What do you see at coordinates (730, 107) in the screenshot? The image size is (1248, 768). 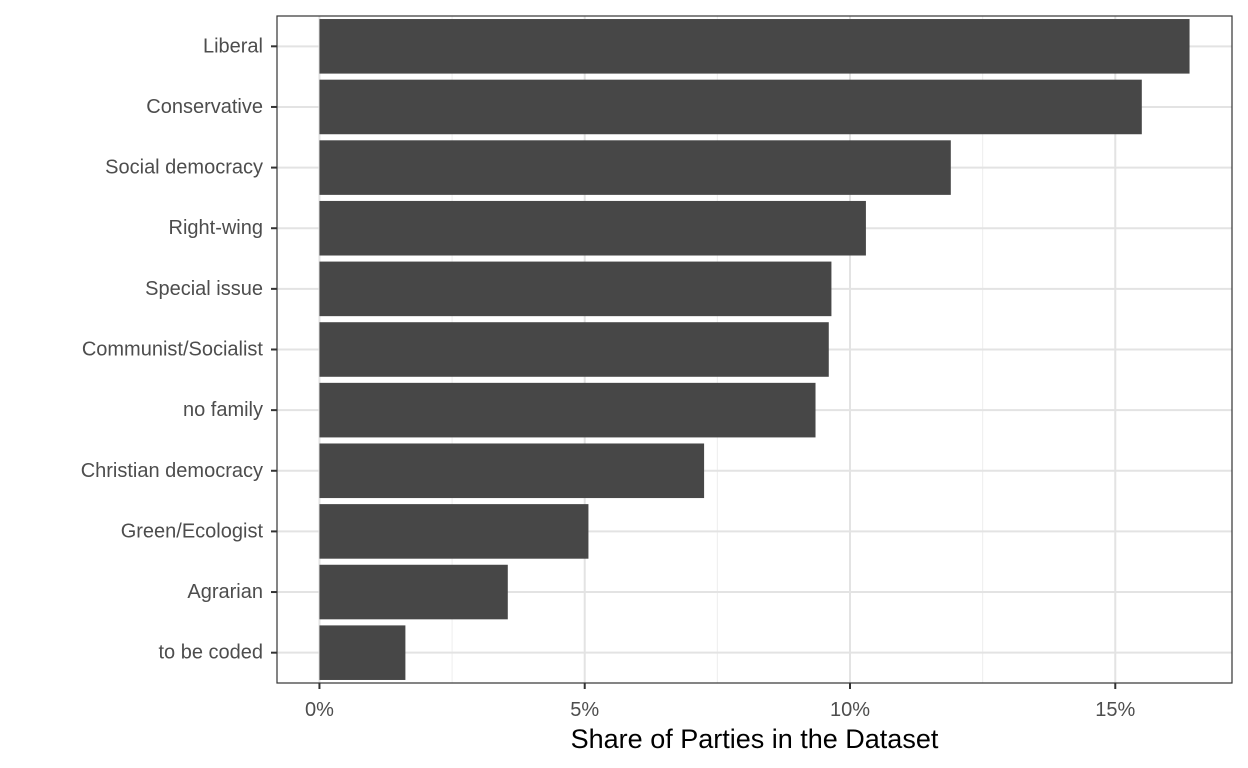 I see `bar-conservative` at bounding box center [730, 107].